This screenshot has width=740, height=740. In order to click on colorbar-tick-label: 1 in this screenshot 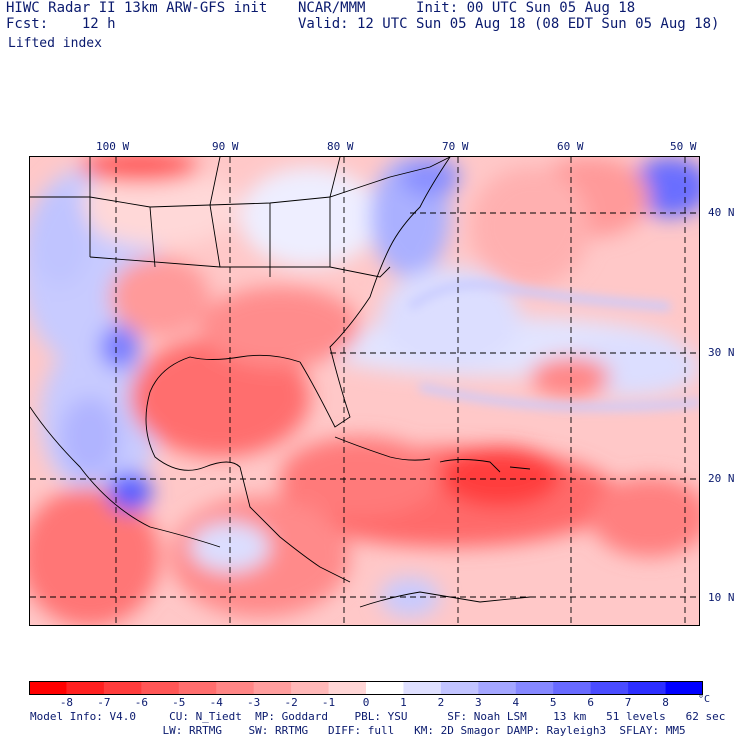, I will do `click(403, 702)`.